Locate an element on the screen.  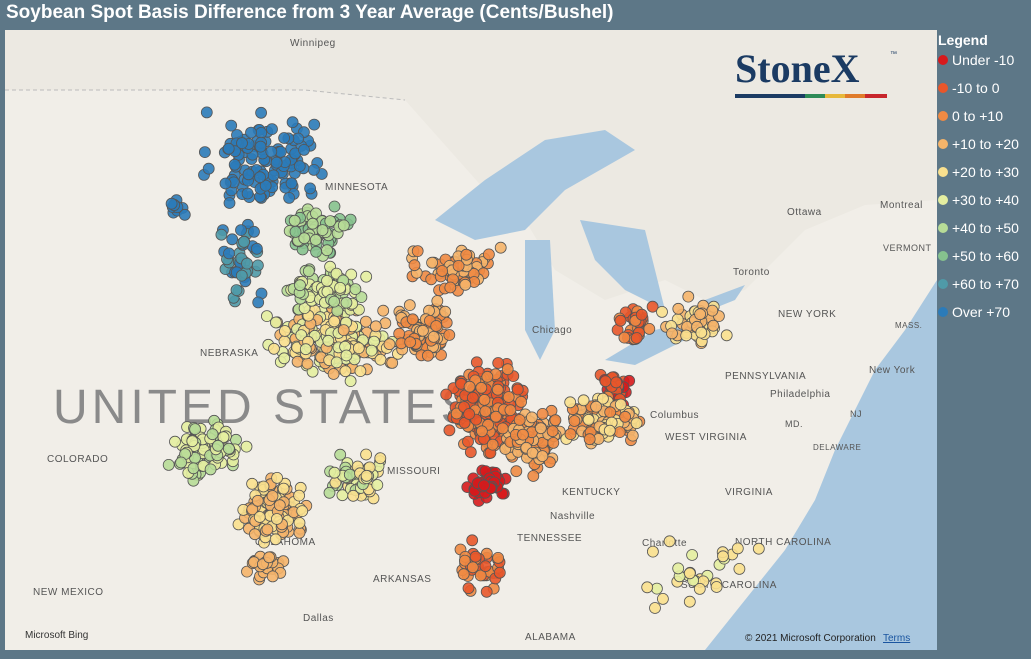
map-label: PENNSYLVANIA is located at coordinates (765, 376).